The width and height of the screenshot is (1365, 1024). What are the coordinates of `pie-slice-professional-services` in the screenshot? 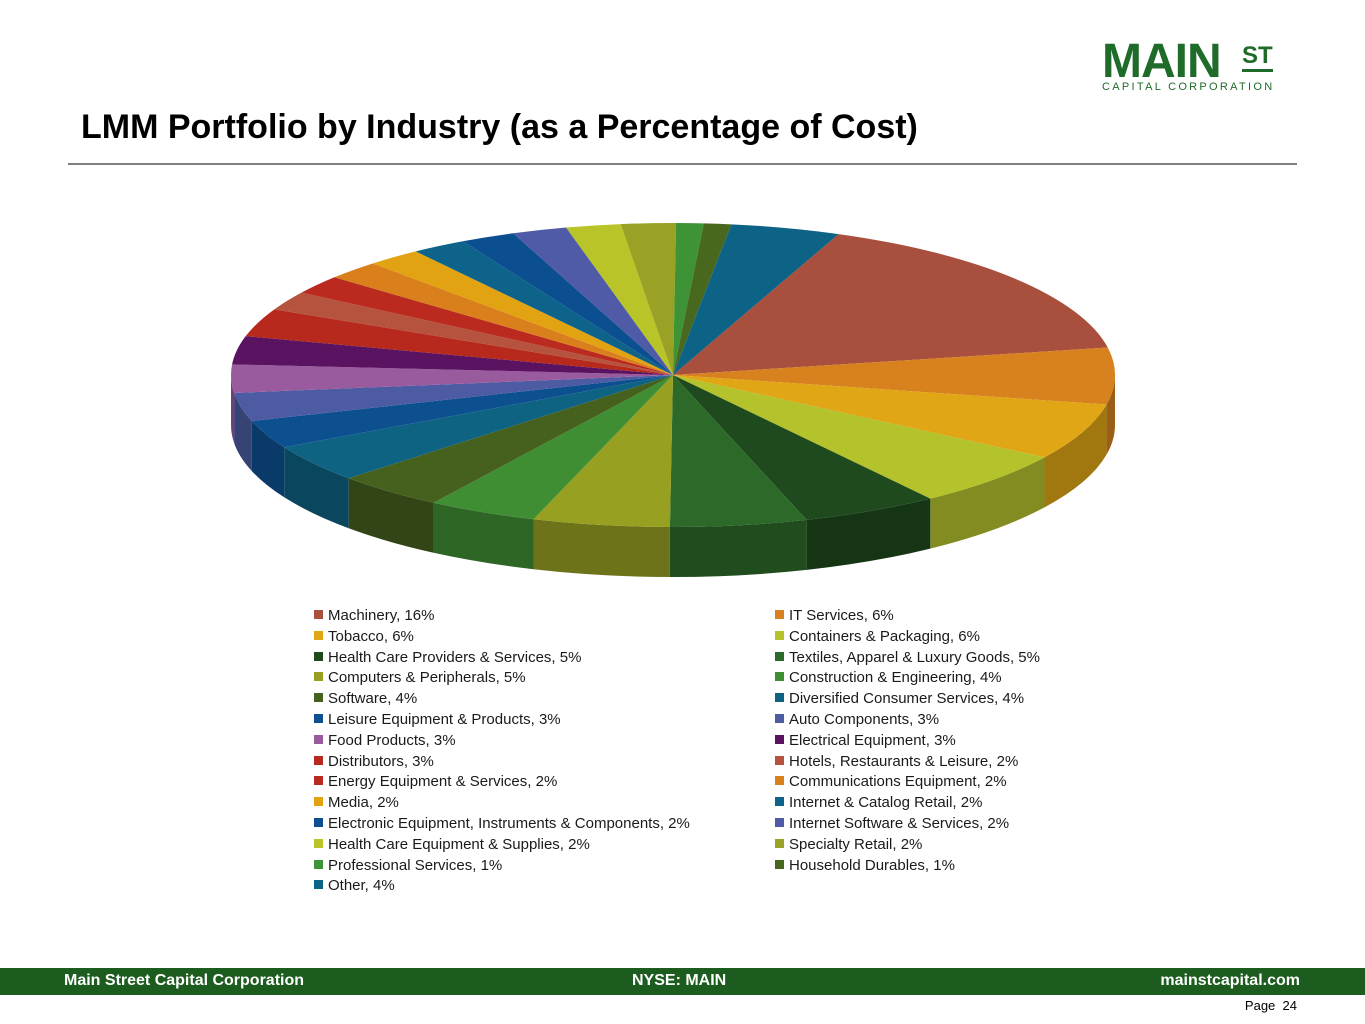 It's located at (688, 299).